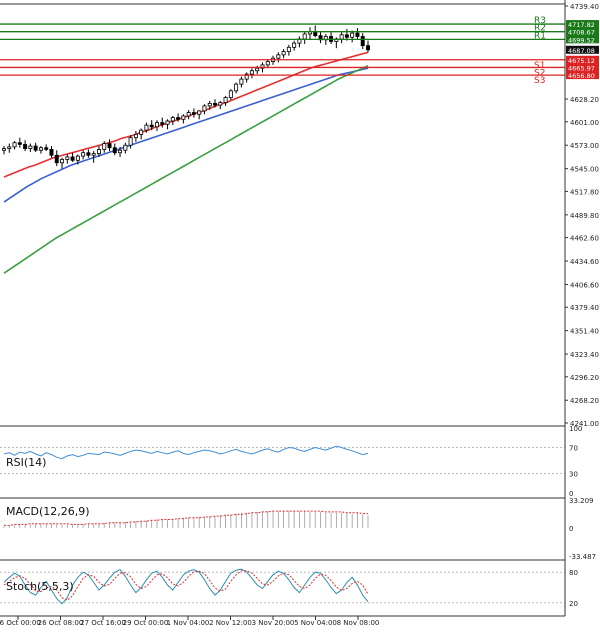 The width and height of the screenshot is (600, 633). Describe the element at coordinates (584, 332) in the screenshot. I see `price-tick-label: 4351.40` at that location.